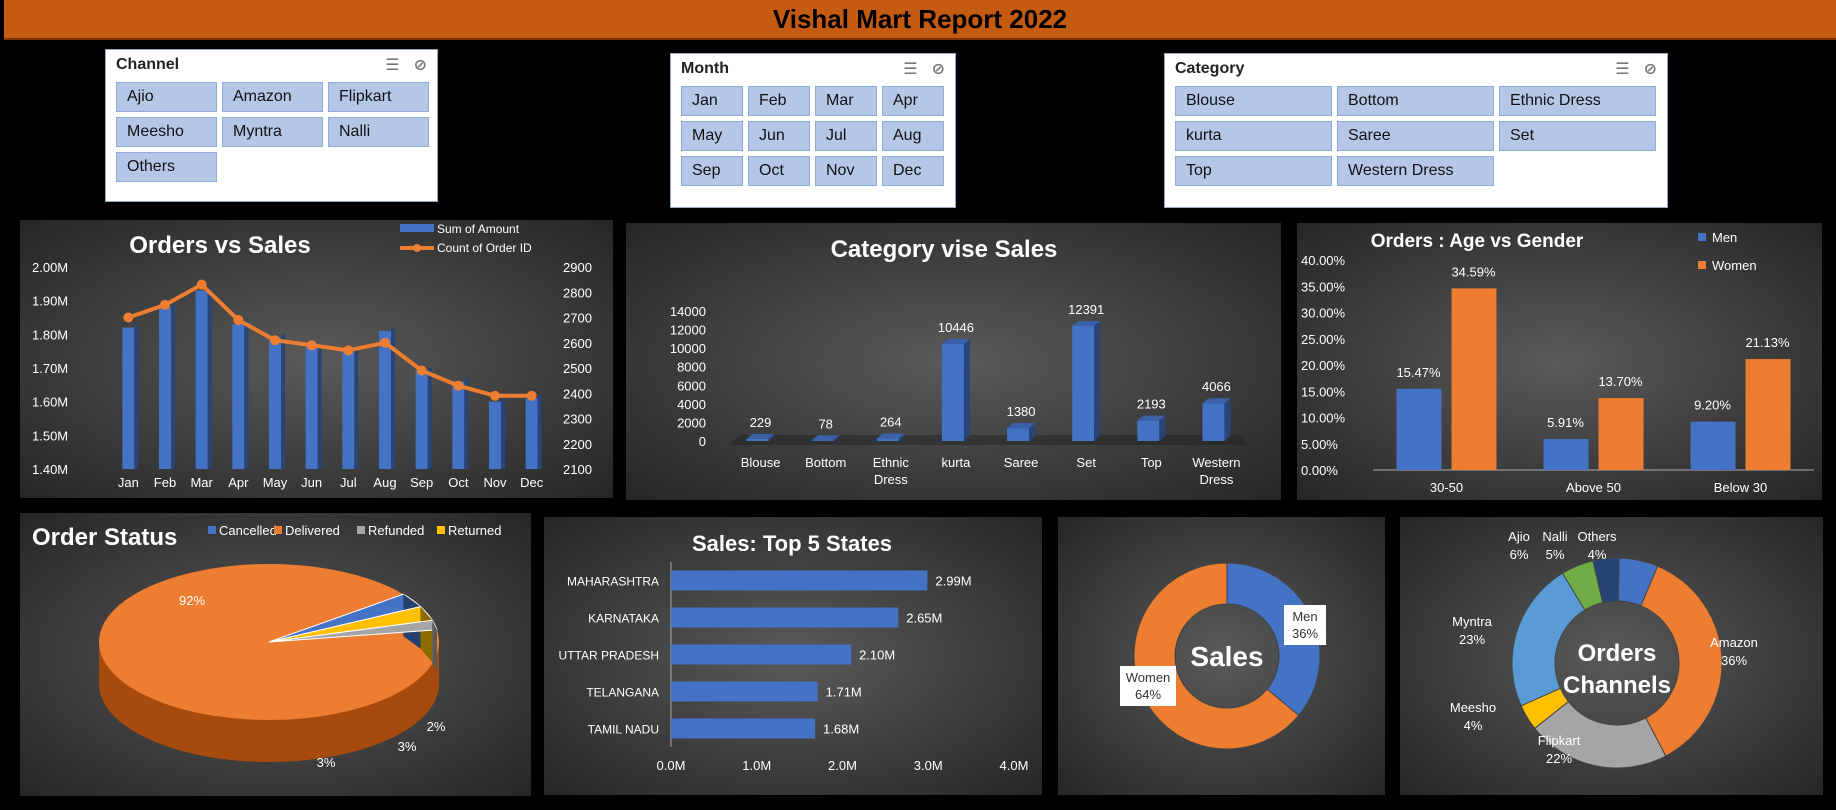 This screenshot has width=1836, height=810. I want to click on women-label: Women, so click(1148, 677).